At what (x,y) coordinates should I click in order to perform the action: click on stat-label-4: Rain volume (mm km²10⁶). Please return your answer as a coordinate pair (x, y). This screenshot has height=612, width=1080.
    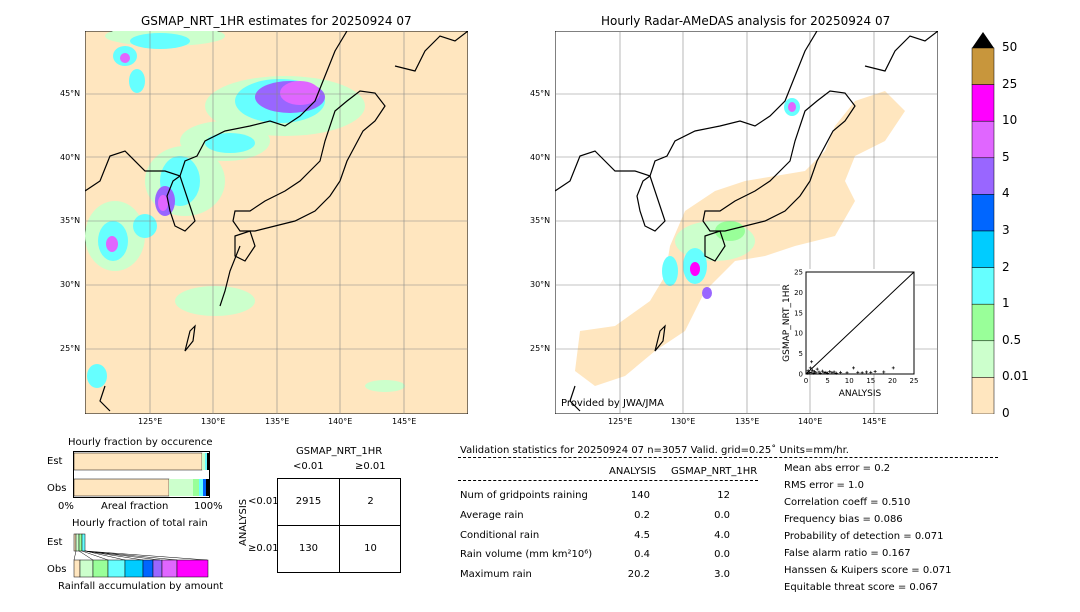
    Looking at the image, I should click on (526, 554).